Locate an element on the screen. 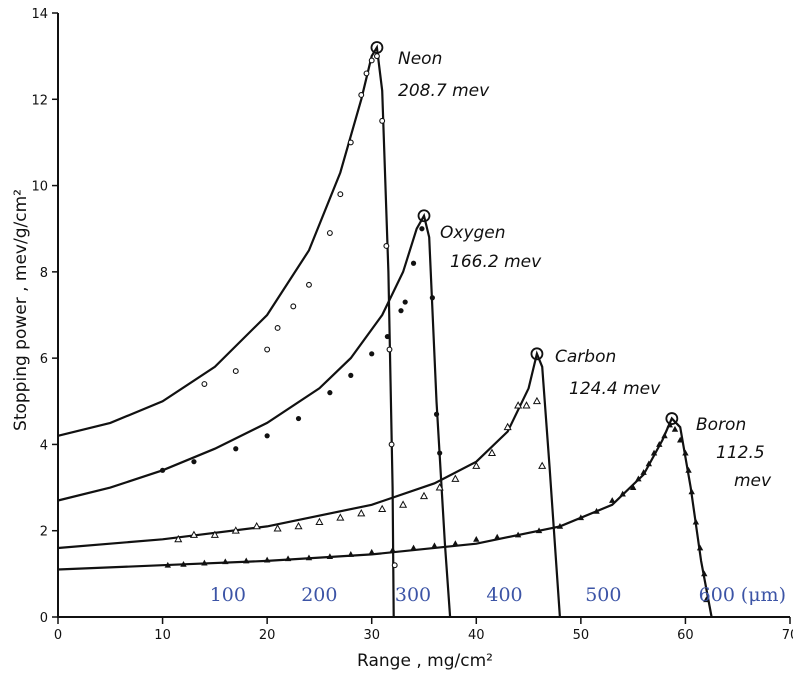 This screenshot has height=674, width=793. y-tick-label: 8 is located at coordinates (44, 273).